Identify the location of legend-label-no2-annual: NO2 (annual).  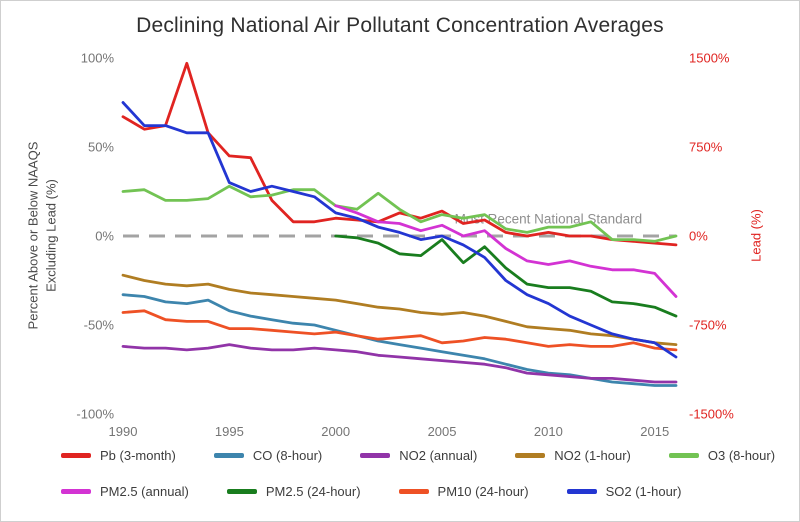
(438, 455).